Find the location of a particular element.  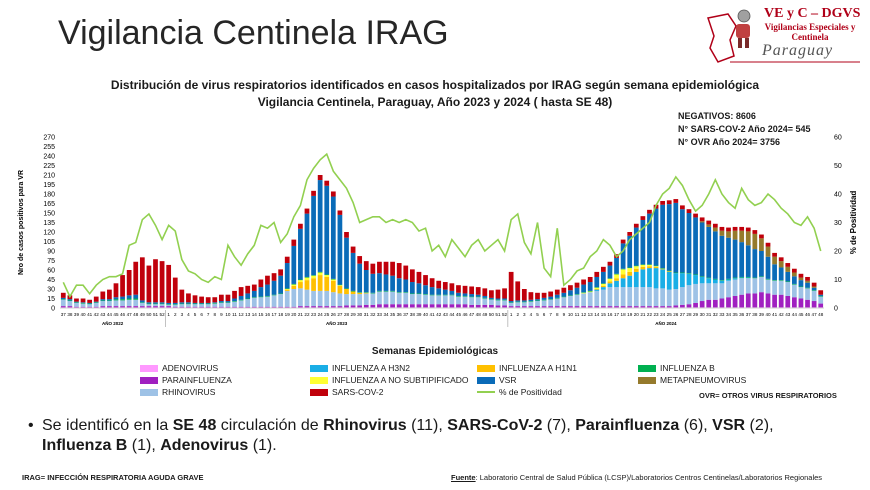

x-tick-label: 1 is located at coordinates (168, 314).